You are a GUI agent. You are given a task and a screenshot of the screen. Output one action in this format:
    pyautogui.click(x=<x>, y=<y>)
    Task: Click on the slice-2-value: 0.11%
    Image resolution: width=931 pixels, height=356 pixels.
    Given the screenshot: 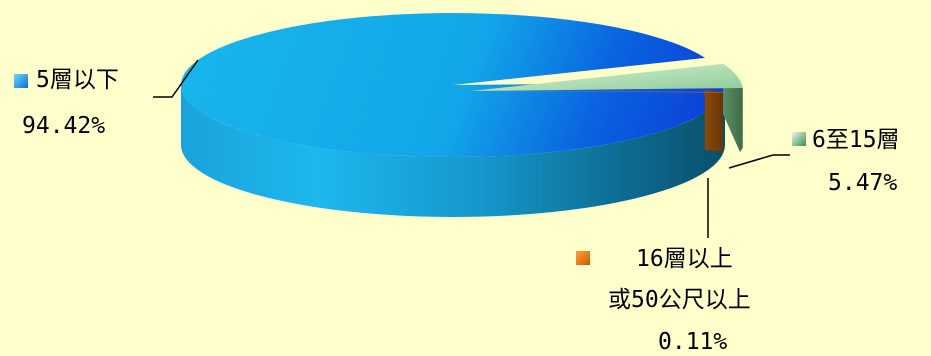 What is the action you would take?
    pyautogui.click(x=692, y=342)
    